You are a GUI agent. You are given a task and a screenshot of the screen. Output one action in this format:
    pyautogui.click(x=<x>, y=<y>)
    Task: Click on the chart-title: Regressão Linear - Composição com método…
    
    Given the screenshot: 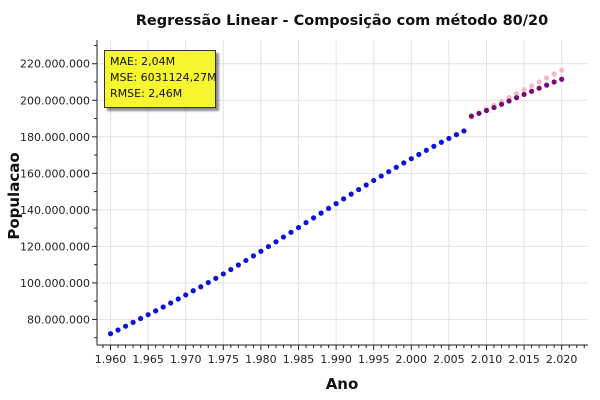 What is the action you would take?
    pyautogui.click(x=342, y=21)
    